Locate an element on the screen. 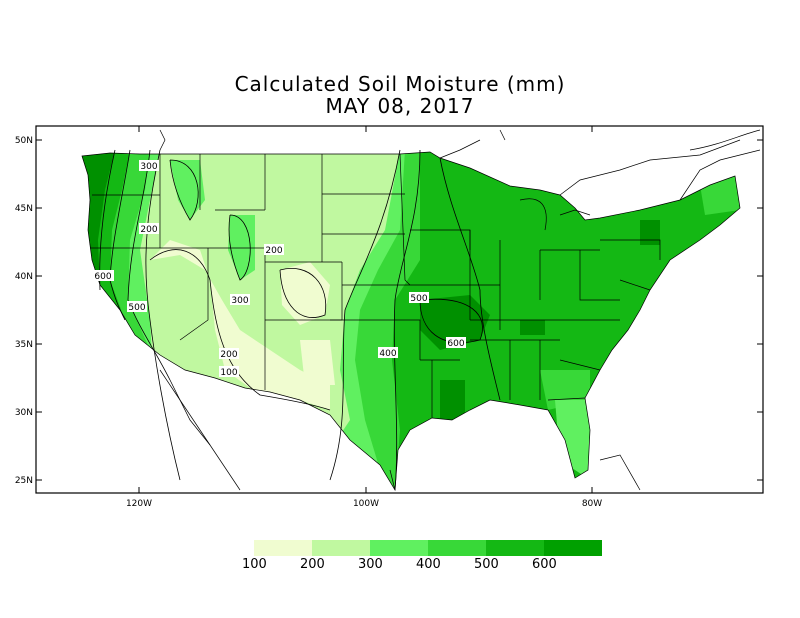 This screenshot has height=618, width=800. legend-label: 200 is located at coordinates (312, 564).